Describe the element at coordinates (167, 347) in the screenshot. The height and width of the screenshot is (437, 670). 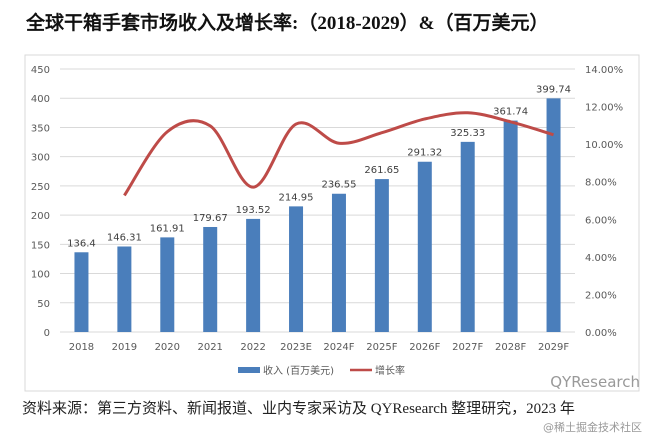
I see `x-tick-label: 2020` at that location.